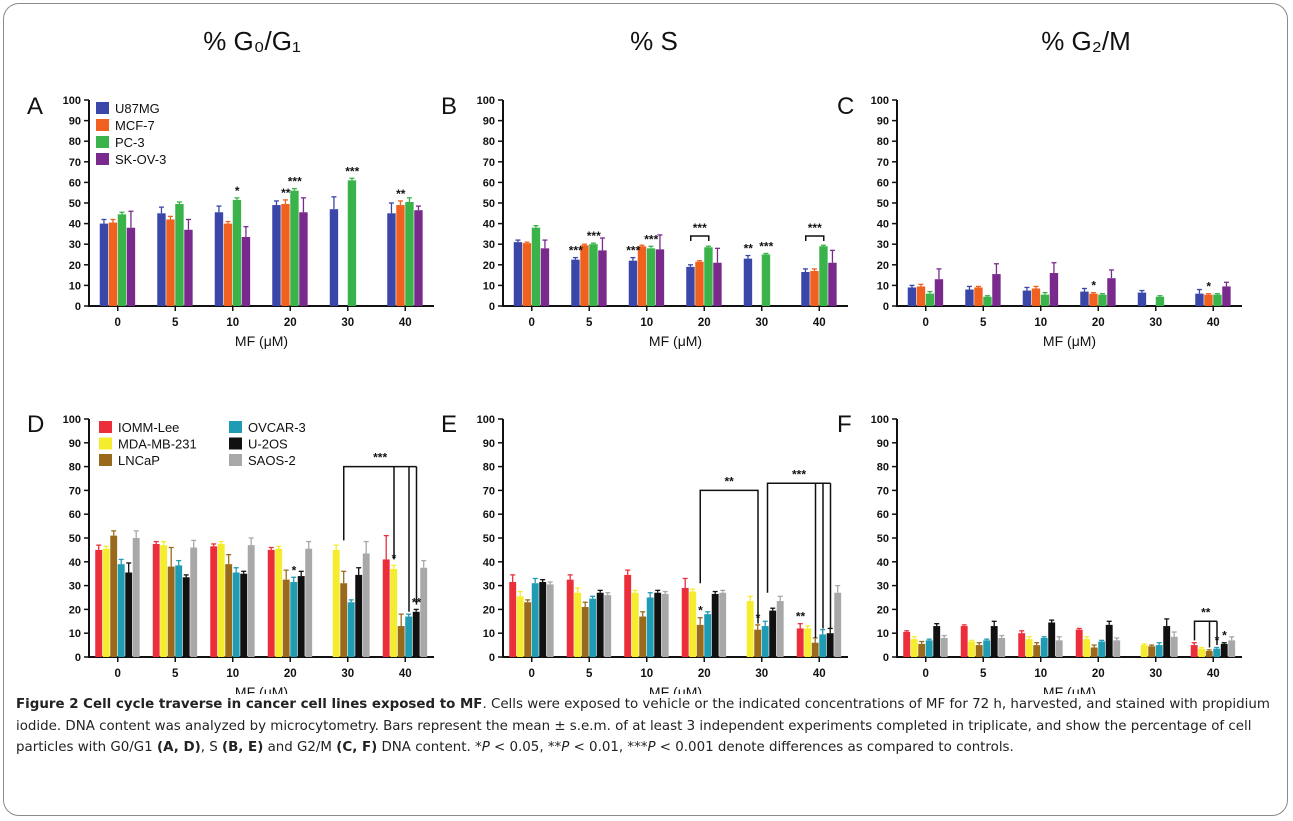 The height and width of the screenshot is (821, 1293). What do you see at coordinates (449, 106) in the screenshot?
I see `panel-letter: B` at bounding box center [449, 106].